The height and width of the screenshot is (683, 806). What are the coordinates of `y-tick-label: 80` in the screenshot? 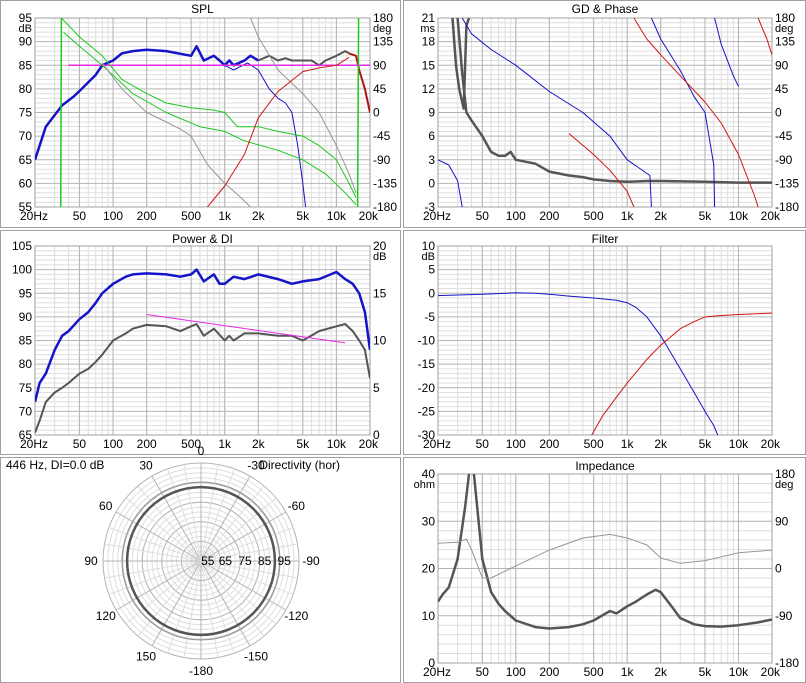 It's located at (26, 364).